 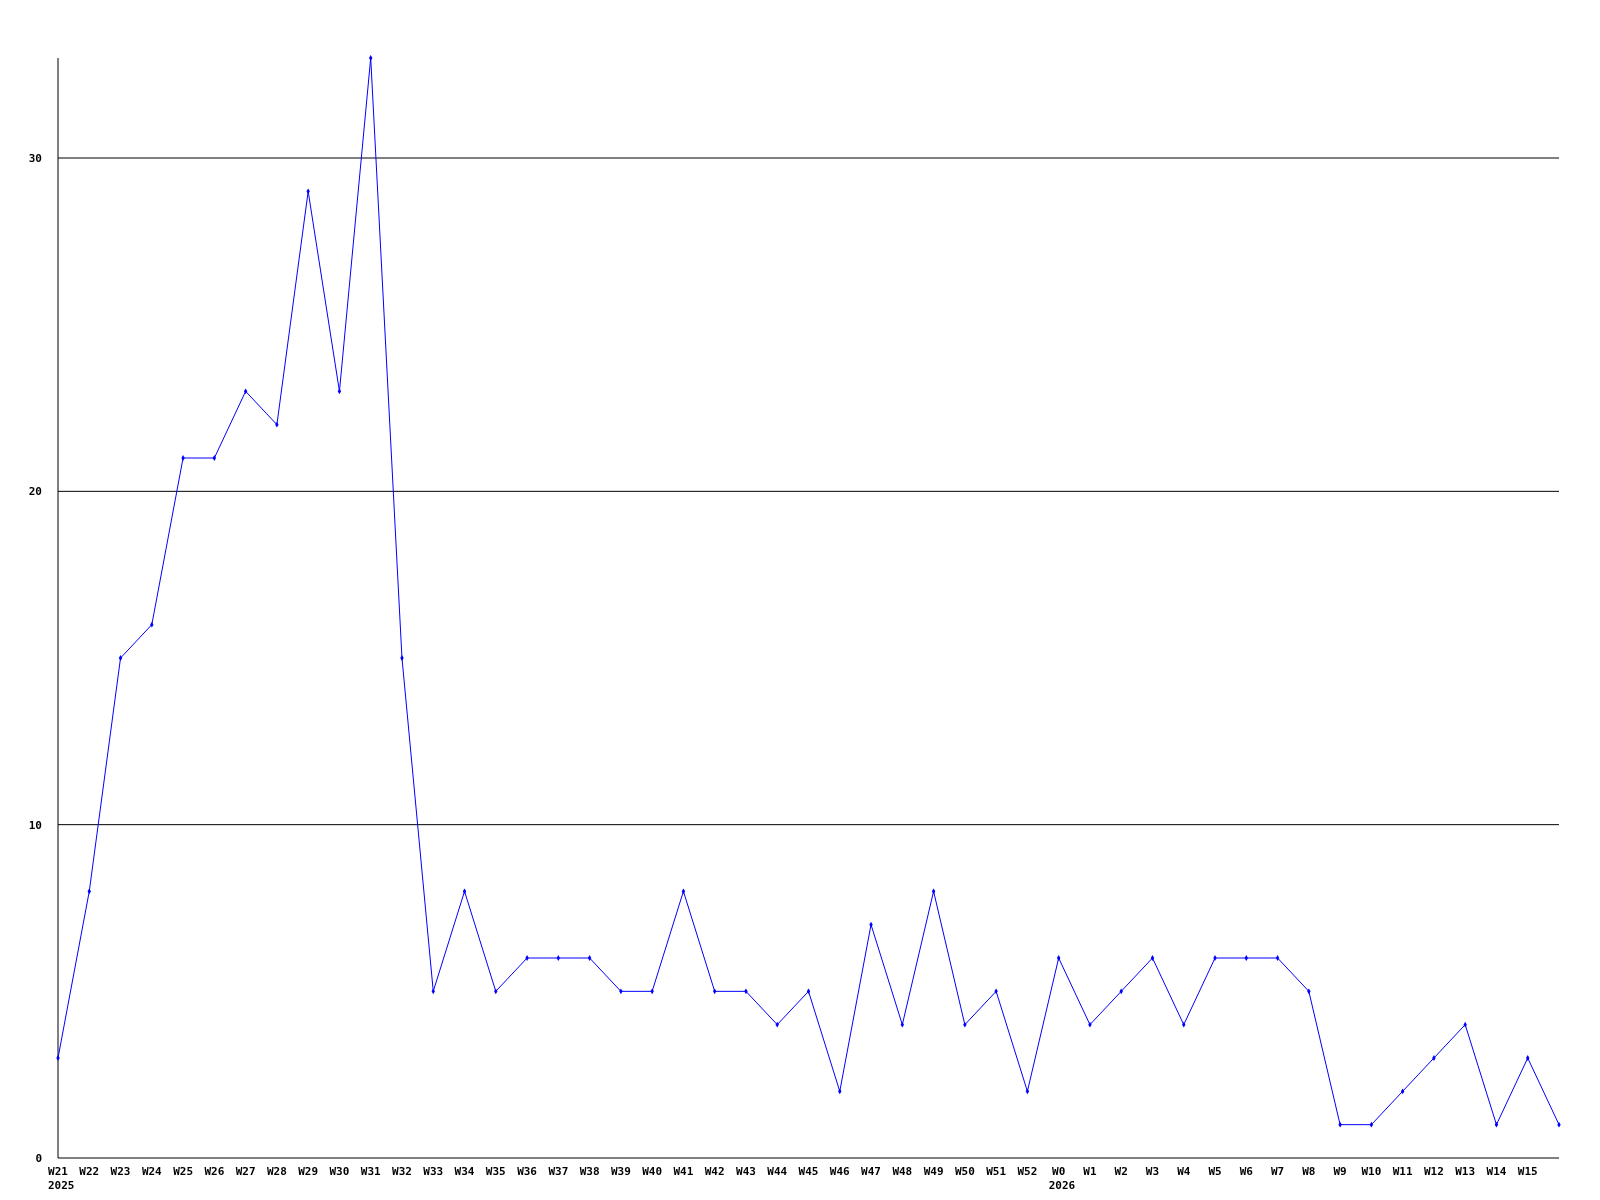 I want to click on x-tick-label: W29, so click(x=308, y=1171).